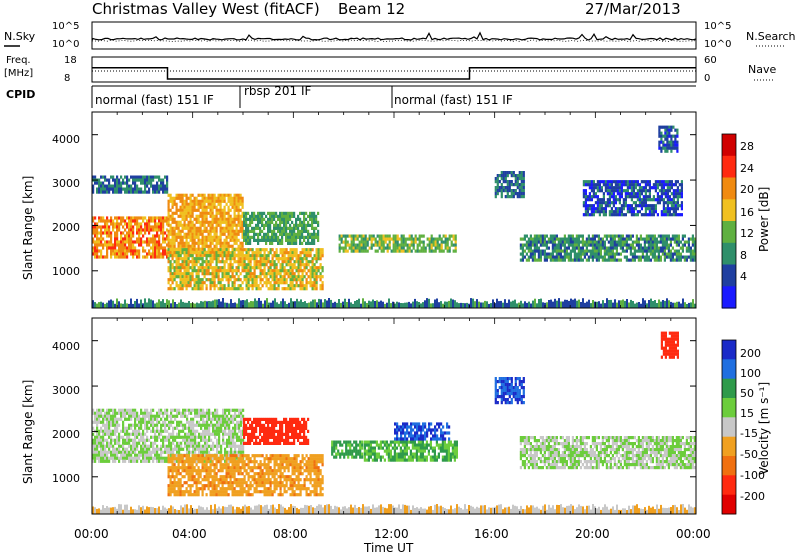 This screenshot has height=554, width=800. Describe the element at coordinates (67, 78) in the screenshot. I see `freq-tick-bottom: 8` at that location.